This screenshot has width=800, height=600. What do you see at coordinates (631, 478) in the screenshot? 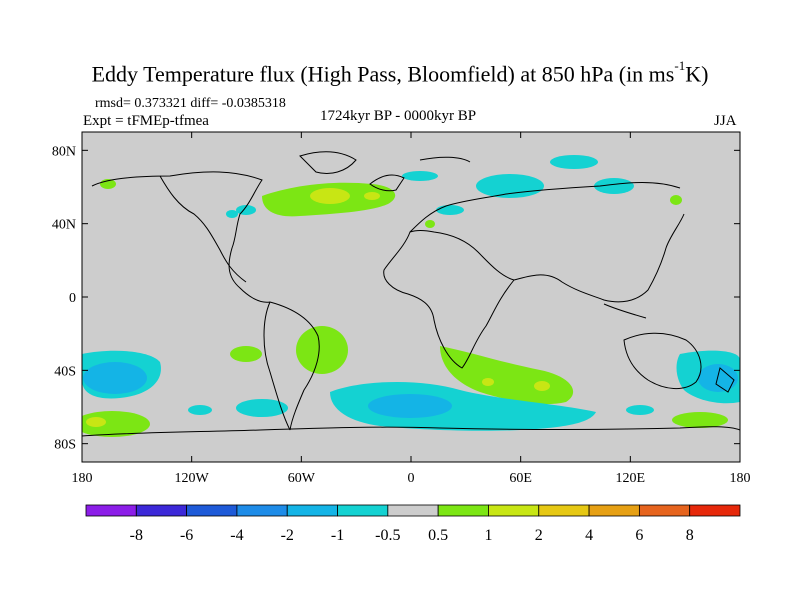
I see `lon-tick-label: 120E` at bounding box center [631, 478].